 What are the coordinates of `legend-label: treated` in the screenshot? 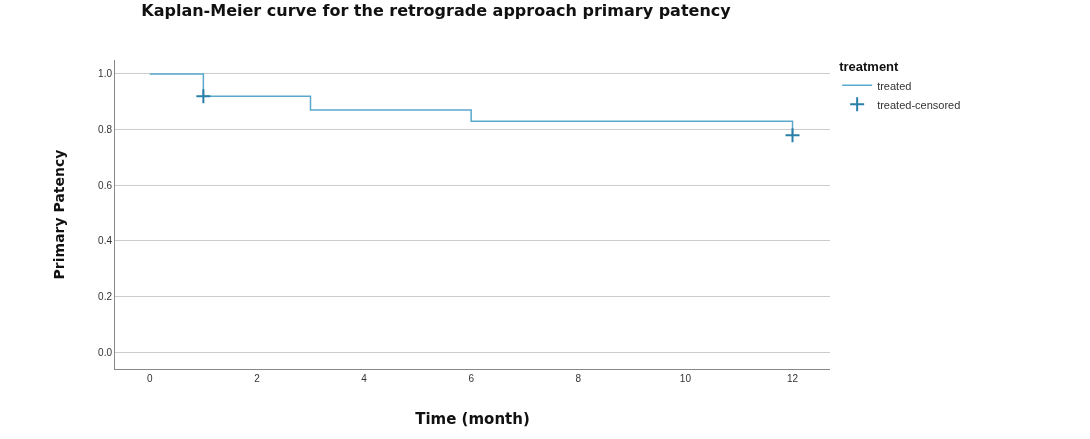 It's located at (894, 85).